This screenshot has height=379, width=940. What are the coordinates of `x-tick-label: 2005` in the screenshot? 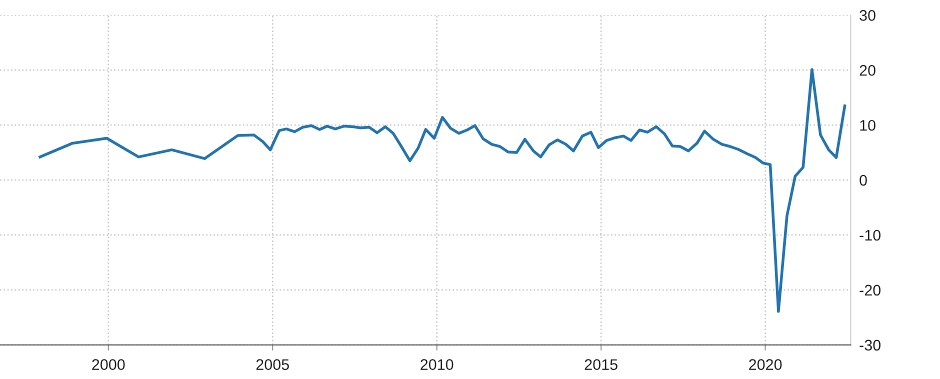 It's located at (272, 364).